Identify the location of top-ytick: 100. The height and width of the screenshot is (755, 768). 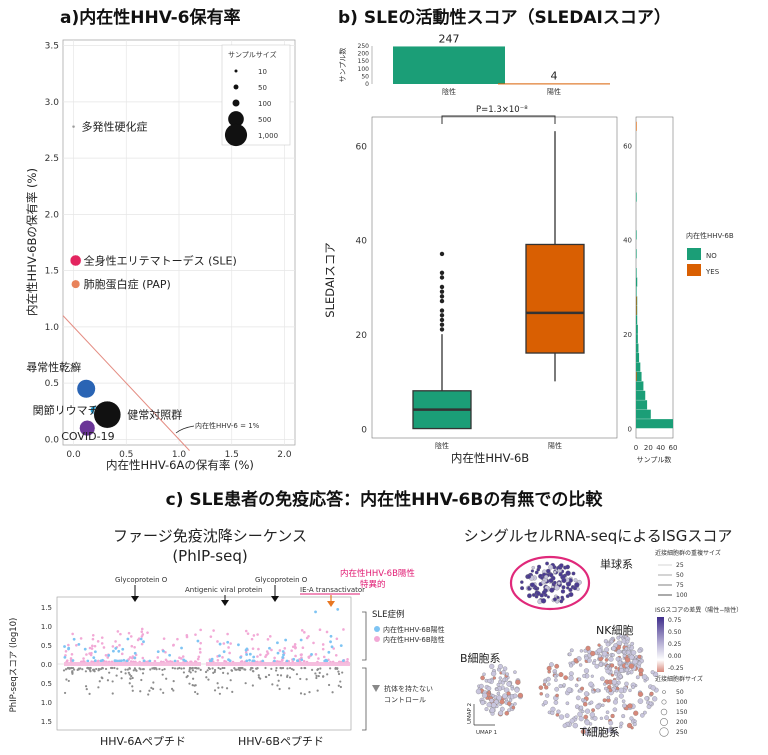
(364, 69).